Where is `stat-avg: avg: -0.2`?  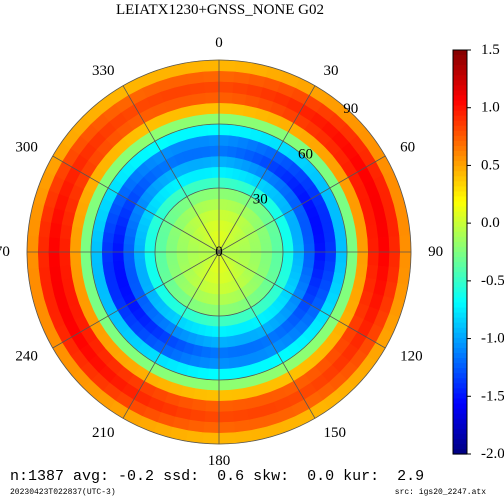
stat-avg: avg: -0.2 is located at coordinates (114, 476).